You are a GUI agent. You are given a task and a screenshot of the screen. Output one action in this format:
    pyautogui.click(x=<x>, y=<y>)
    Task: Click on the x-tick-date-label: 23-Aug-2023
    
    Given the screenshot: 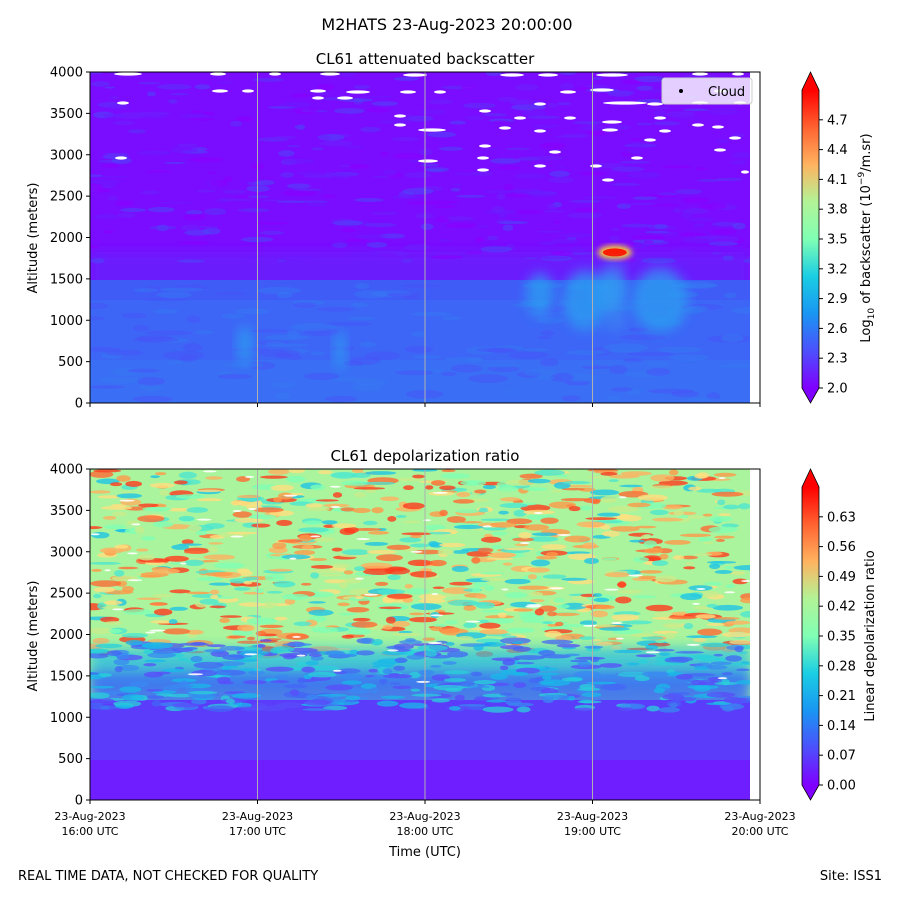 What is the action you would take?
    pyautogui.click(x=592, y=816)
    